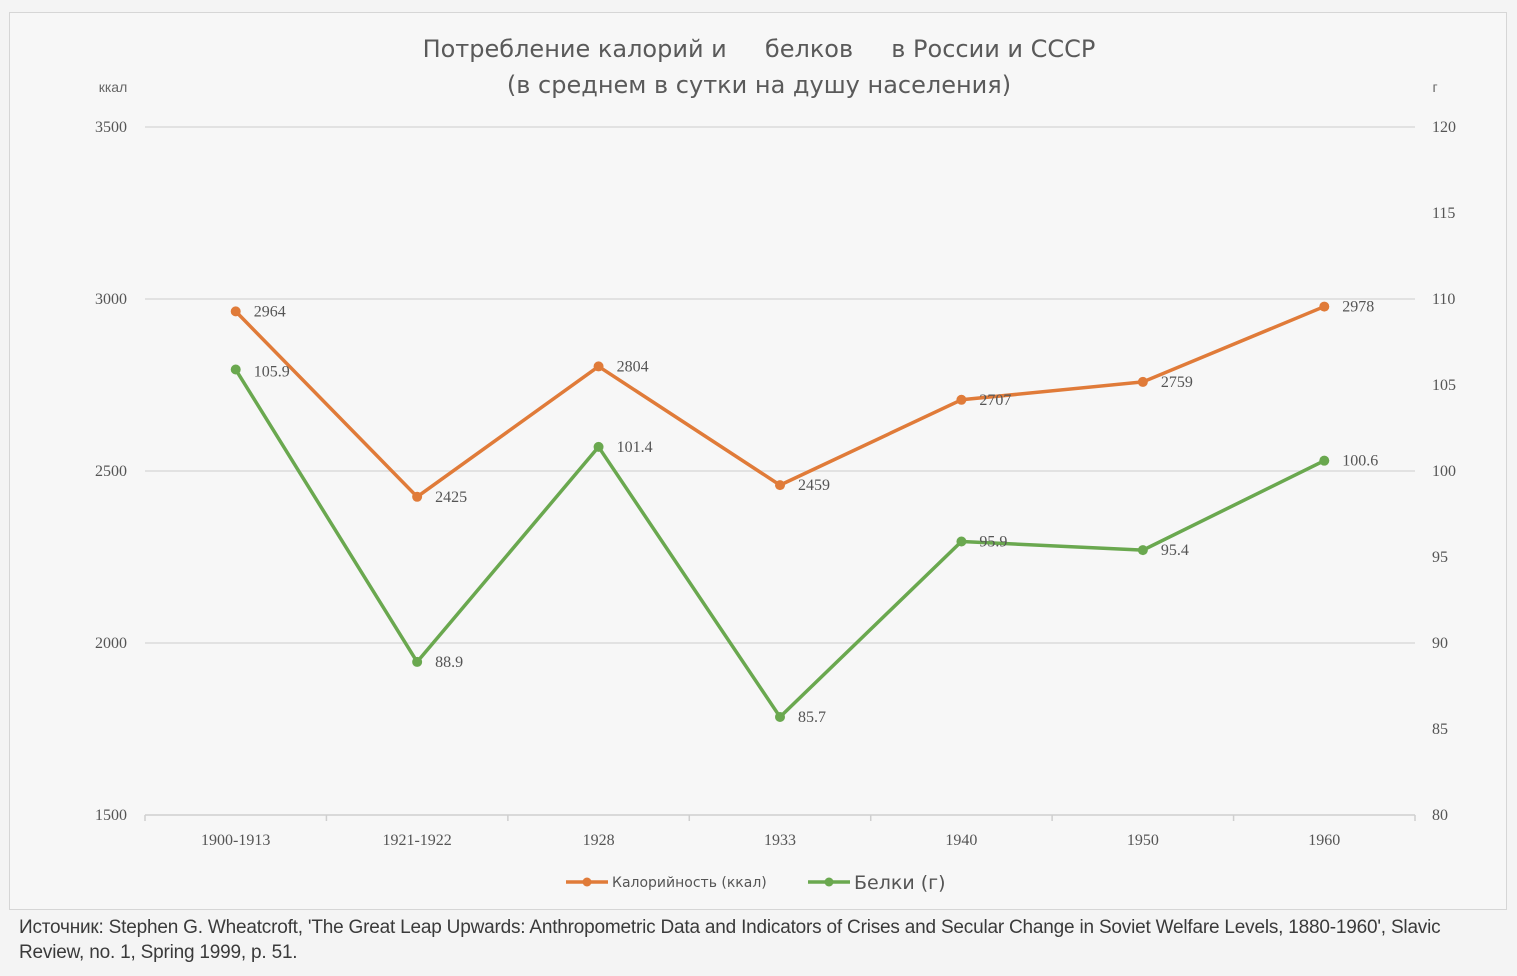  I want to click on legend-item: Белки (г), so click(877, 883).